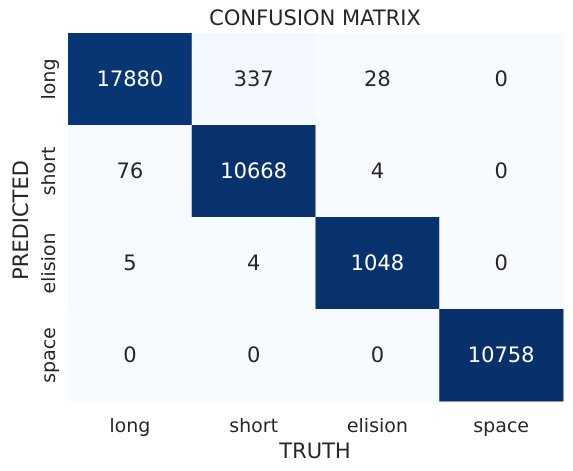 The height and width of the screenshot is (471, 573). Describe the element at coordinates (49, 220) in the screenshot. I see `y-axis-tick-labels: long short elision space` at that location.